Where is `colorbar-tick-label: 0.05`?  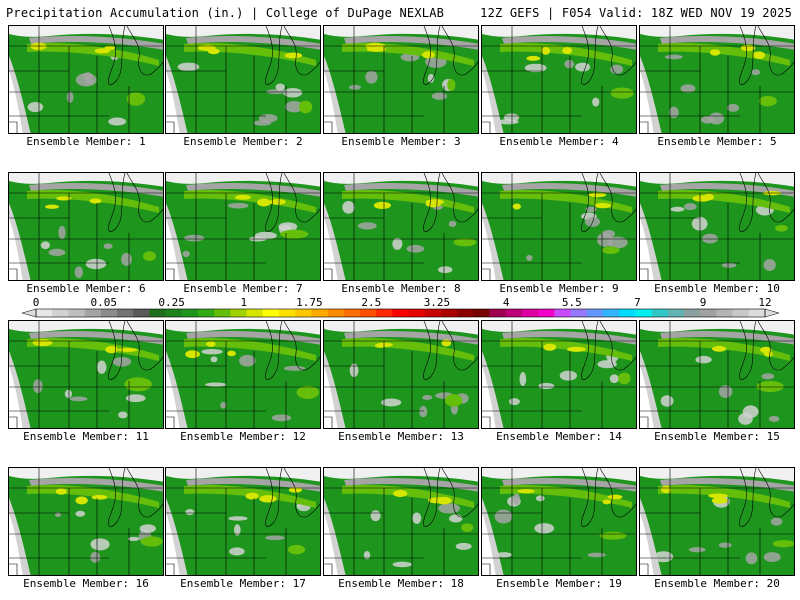
colorbar-tick-label: 0.05 is located at coordinates (104, 303).